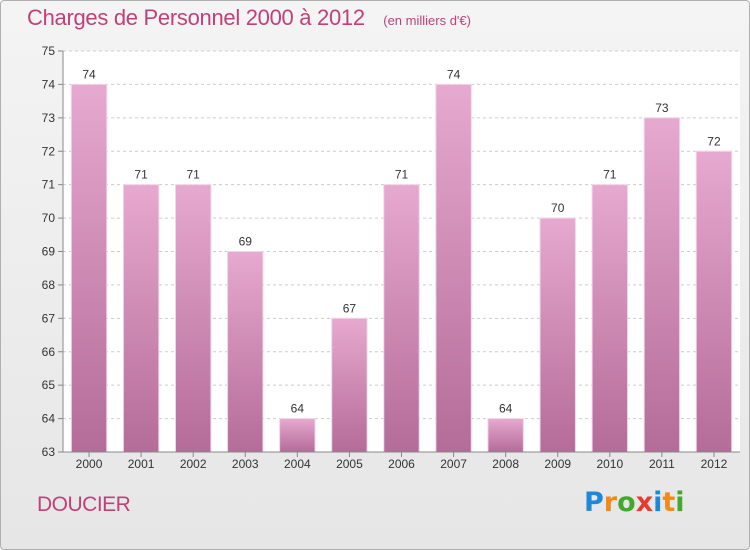 Image resolution: width=750 pixels, height=550 pixels. What do you see at coordinates (141, 464) in the screenshot?
I see `x-tick-label-2001: 2001` at bounding box center [141, 464].